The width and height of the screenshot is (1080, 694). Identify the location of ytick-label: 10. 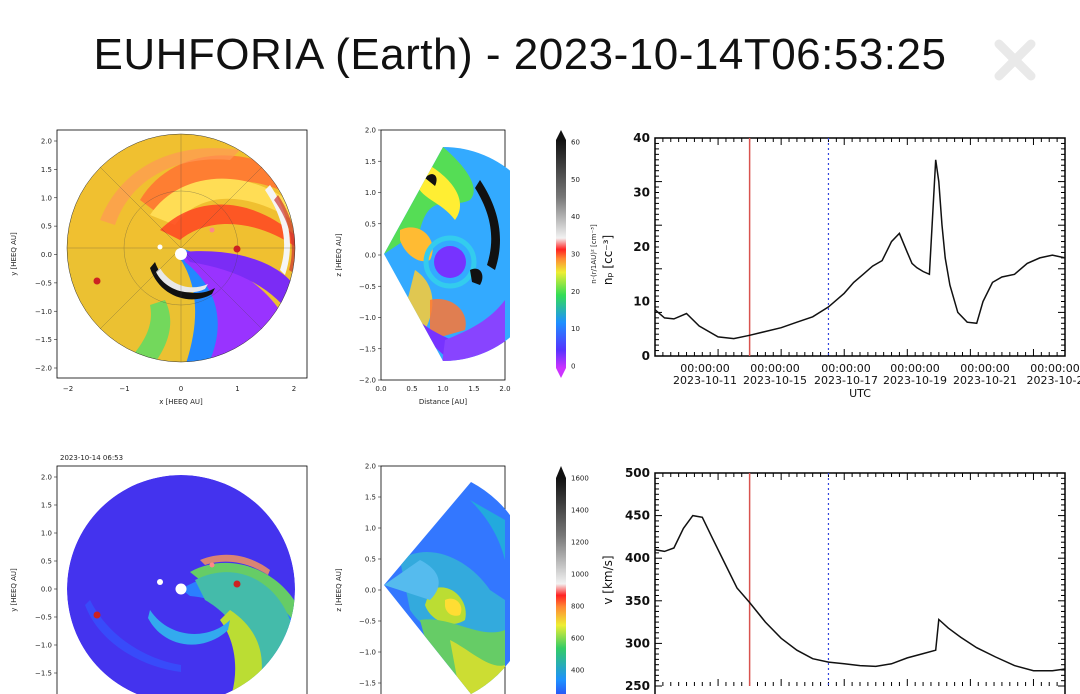
(641, 302).